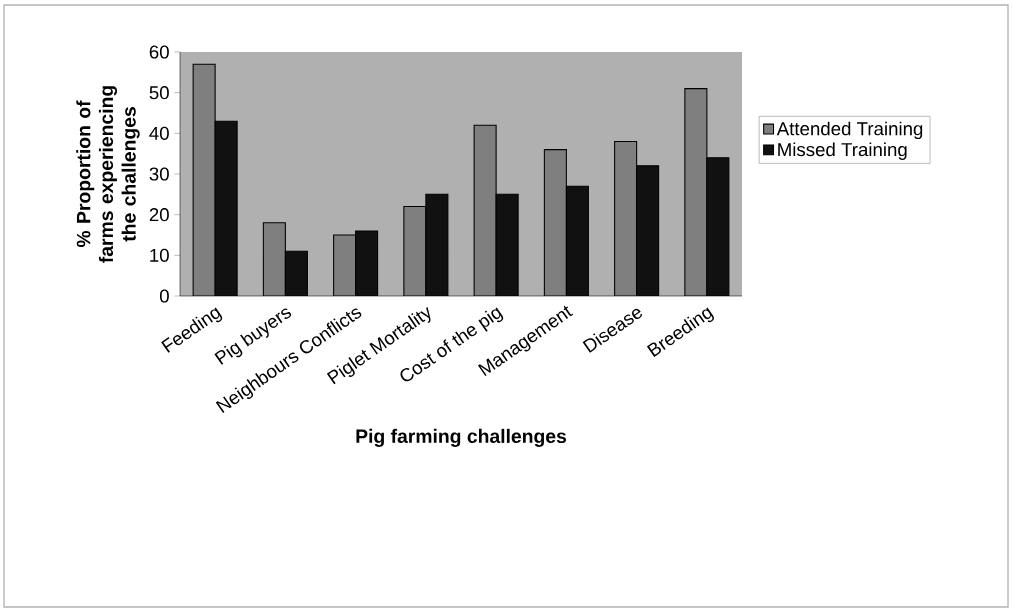  I want to click on y-tick-label: 40, so click(159, 133).